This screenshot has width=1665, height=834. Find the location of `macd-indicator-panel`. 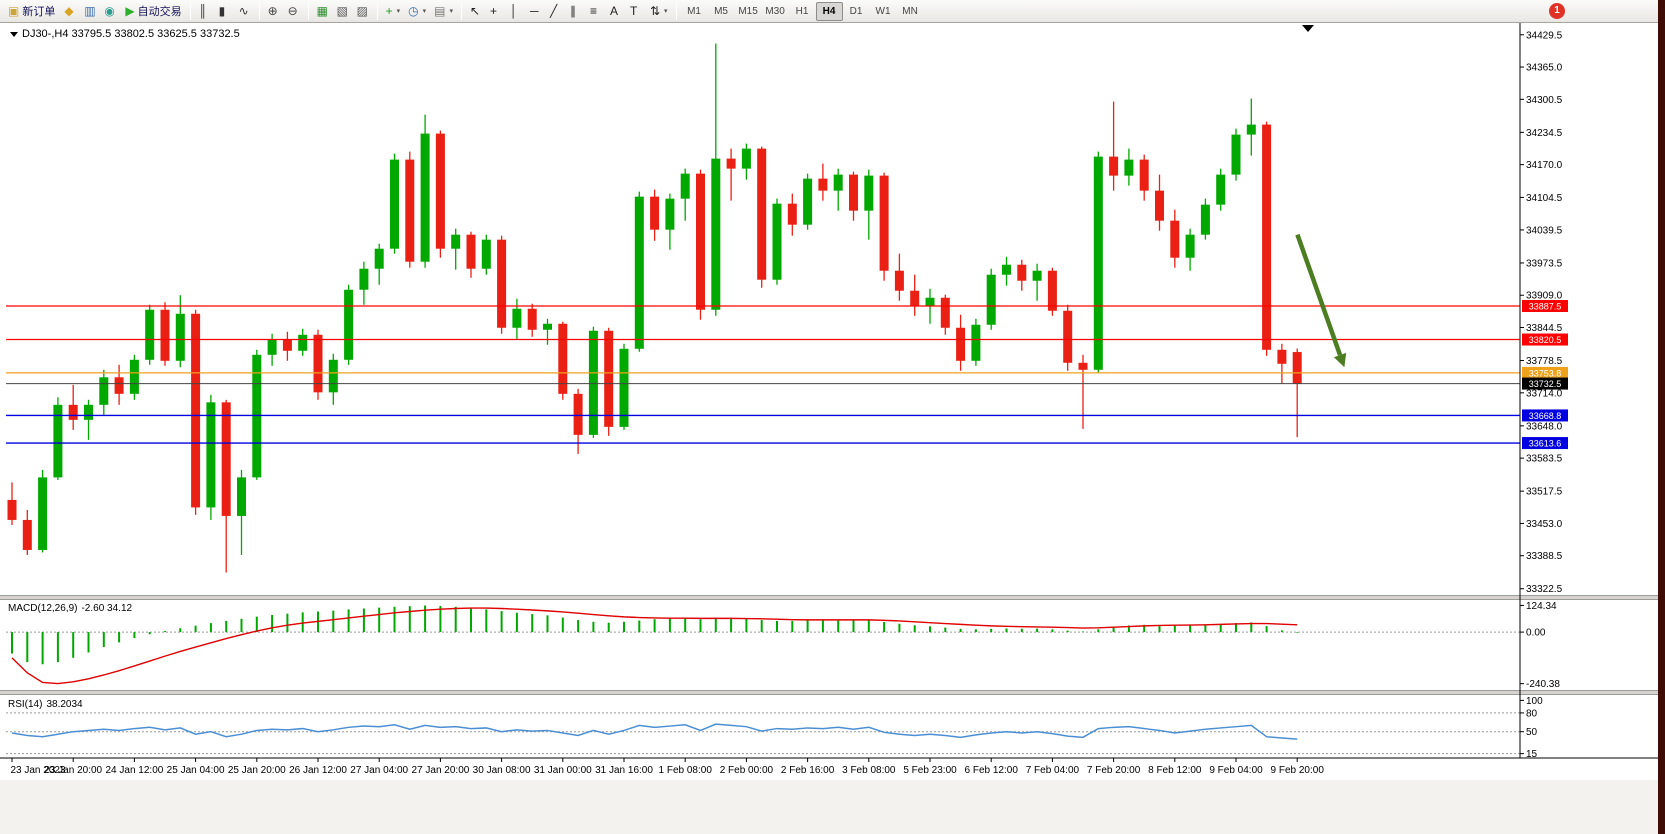

macd-indicator-panel is located at coordinates (763, 645).